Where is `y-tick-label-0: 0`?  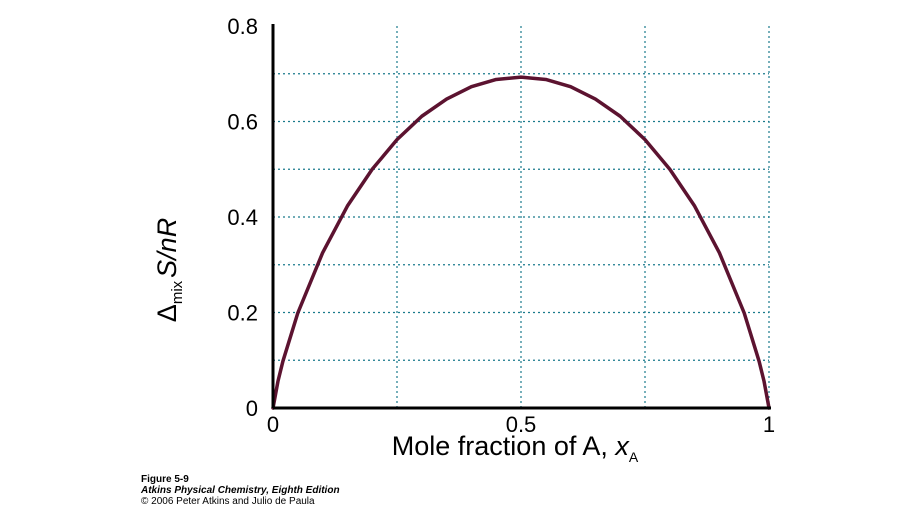 y-tick-label-0: 0 is located at coordinates (252, 408).